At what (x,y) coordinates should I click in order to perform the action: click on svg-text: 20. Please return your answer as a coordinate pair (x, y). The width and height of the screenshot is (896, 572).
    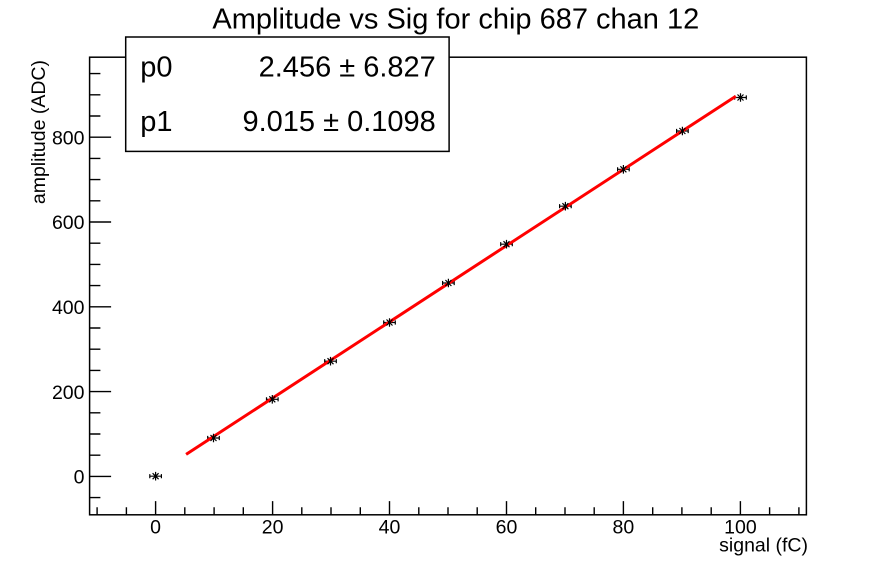
    Looking at the image, I should click on (273, 527).